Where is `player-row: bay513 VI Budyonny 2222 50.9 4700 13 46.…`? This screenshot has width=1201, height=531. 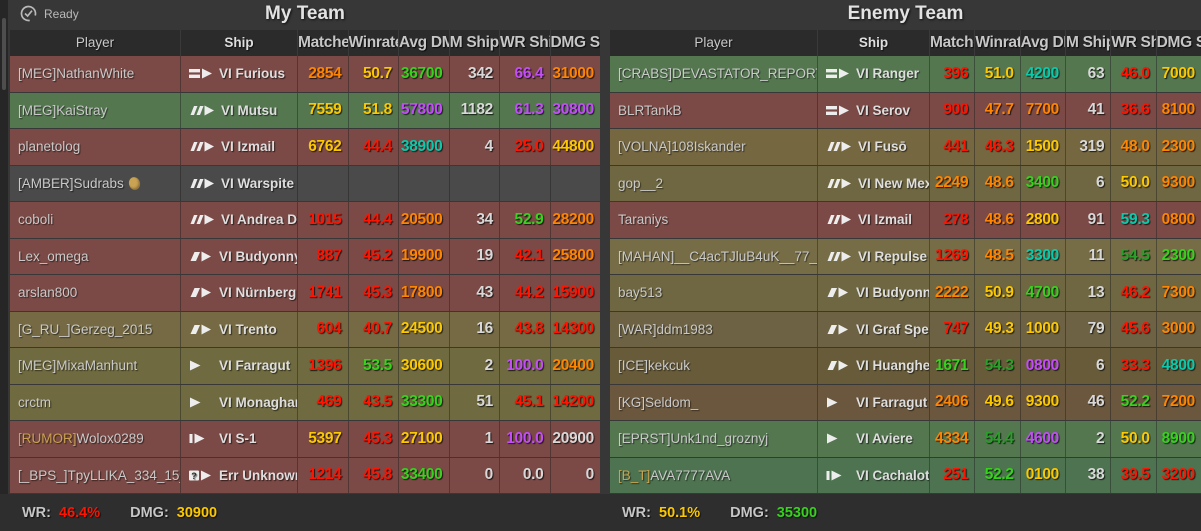
player-row: bay513 VI Budyonny 2222 50.9 4700 13 46.… is located at coordinates (905, 293).